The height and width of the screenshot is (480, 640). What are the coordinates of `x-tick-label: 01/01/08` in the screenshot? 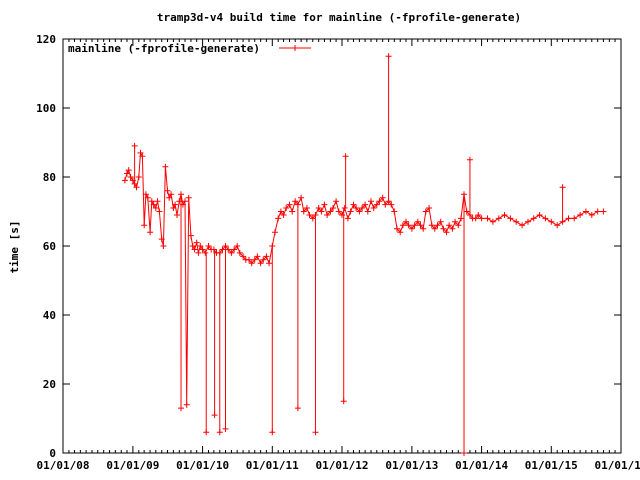 It's located at (63, 465).